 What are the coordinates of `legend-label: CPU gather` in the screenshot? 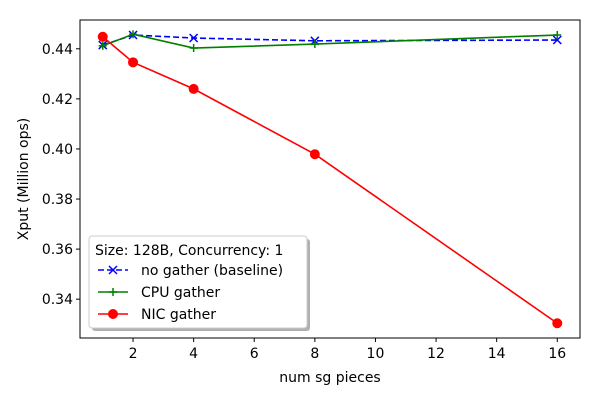 It's located at (180, 293).